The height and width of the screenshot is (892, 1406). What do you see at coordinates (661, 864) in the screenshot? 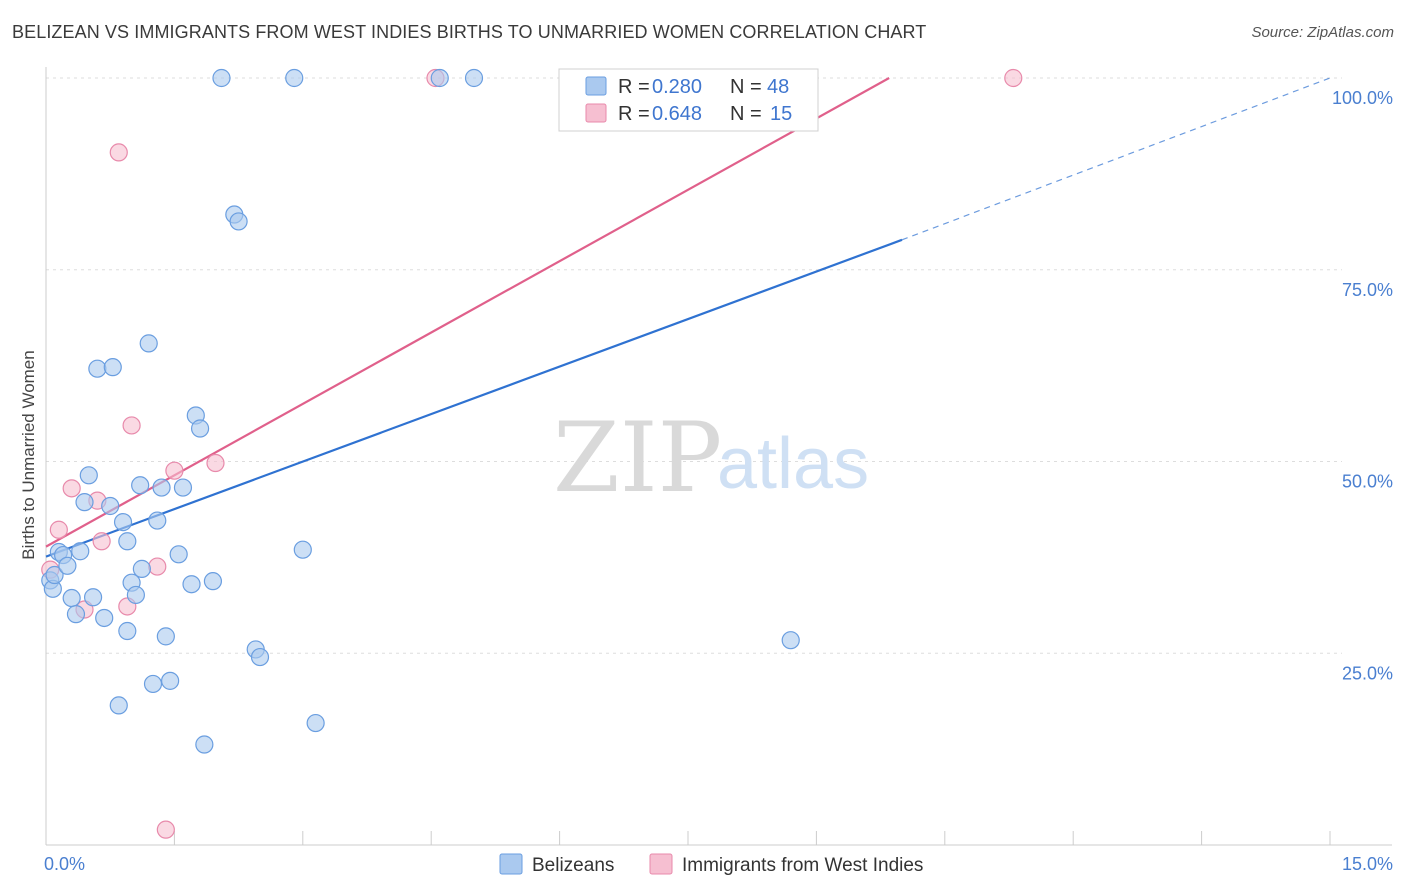
I see `series-swatch-west-indies` at bounding box center [661, 864].